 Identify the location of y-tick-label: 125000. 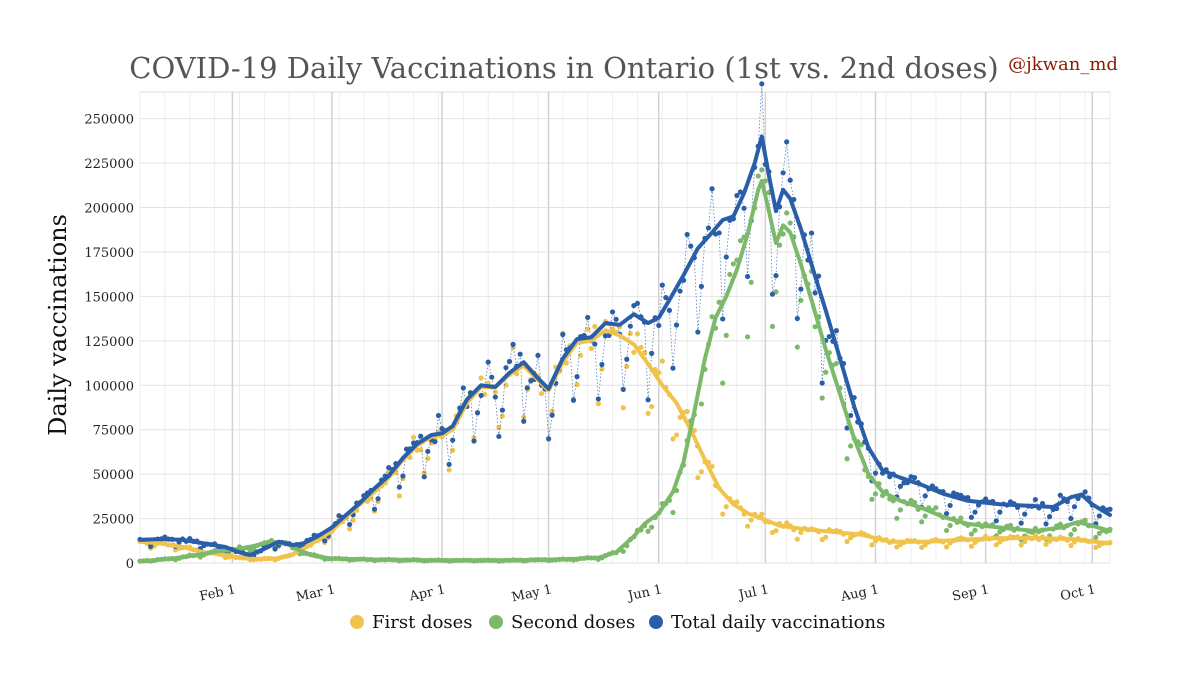
(109, 342).